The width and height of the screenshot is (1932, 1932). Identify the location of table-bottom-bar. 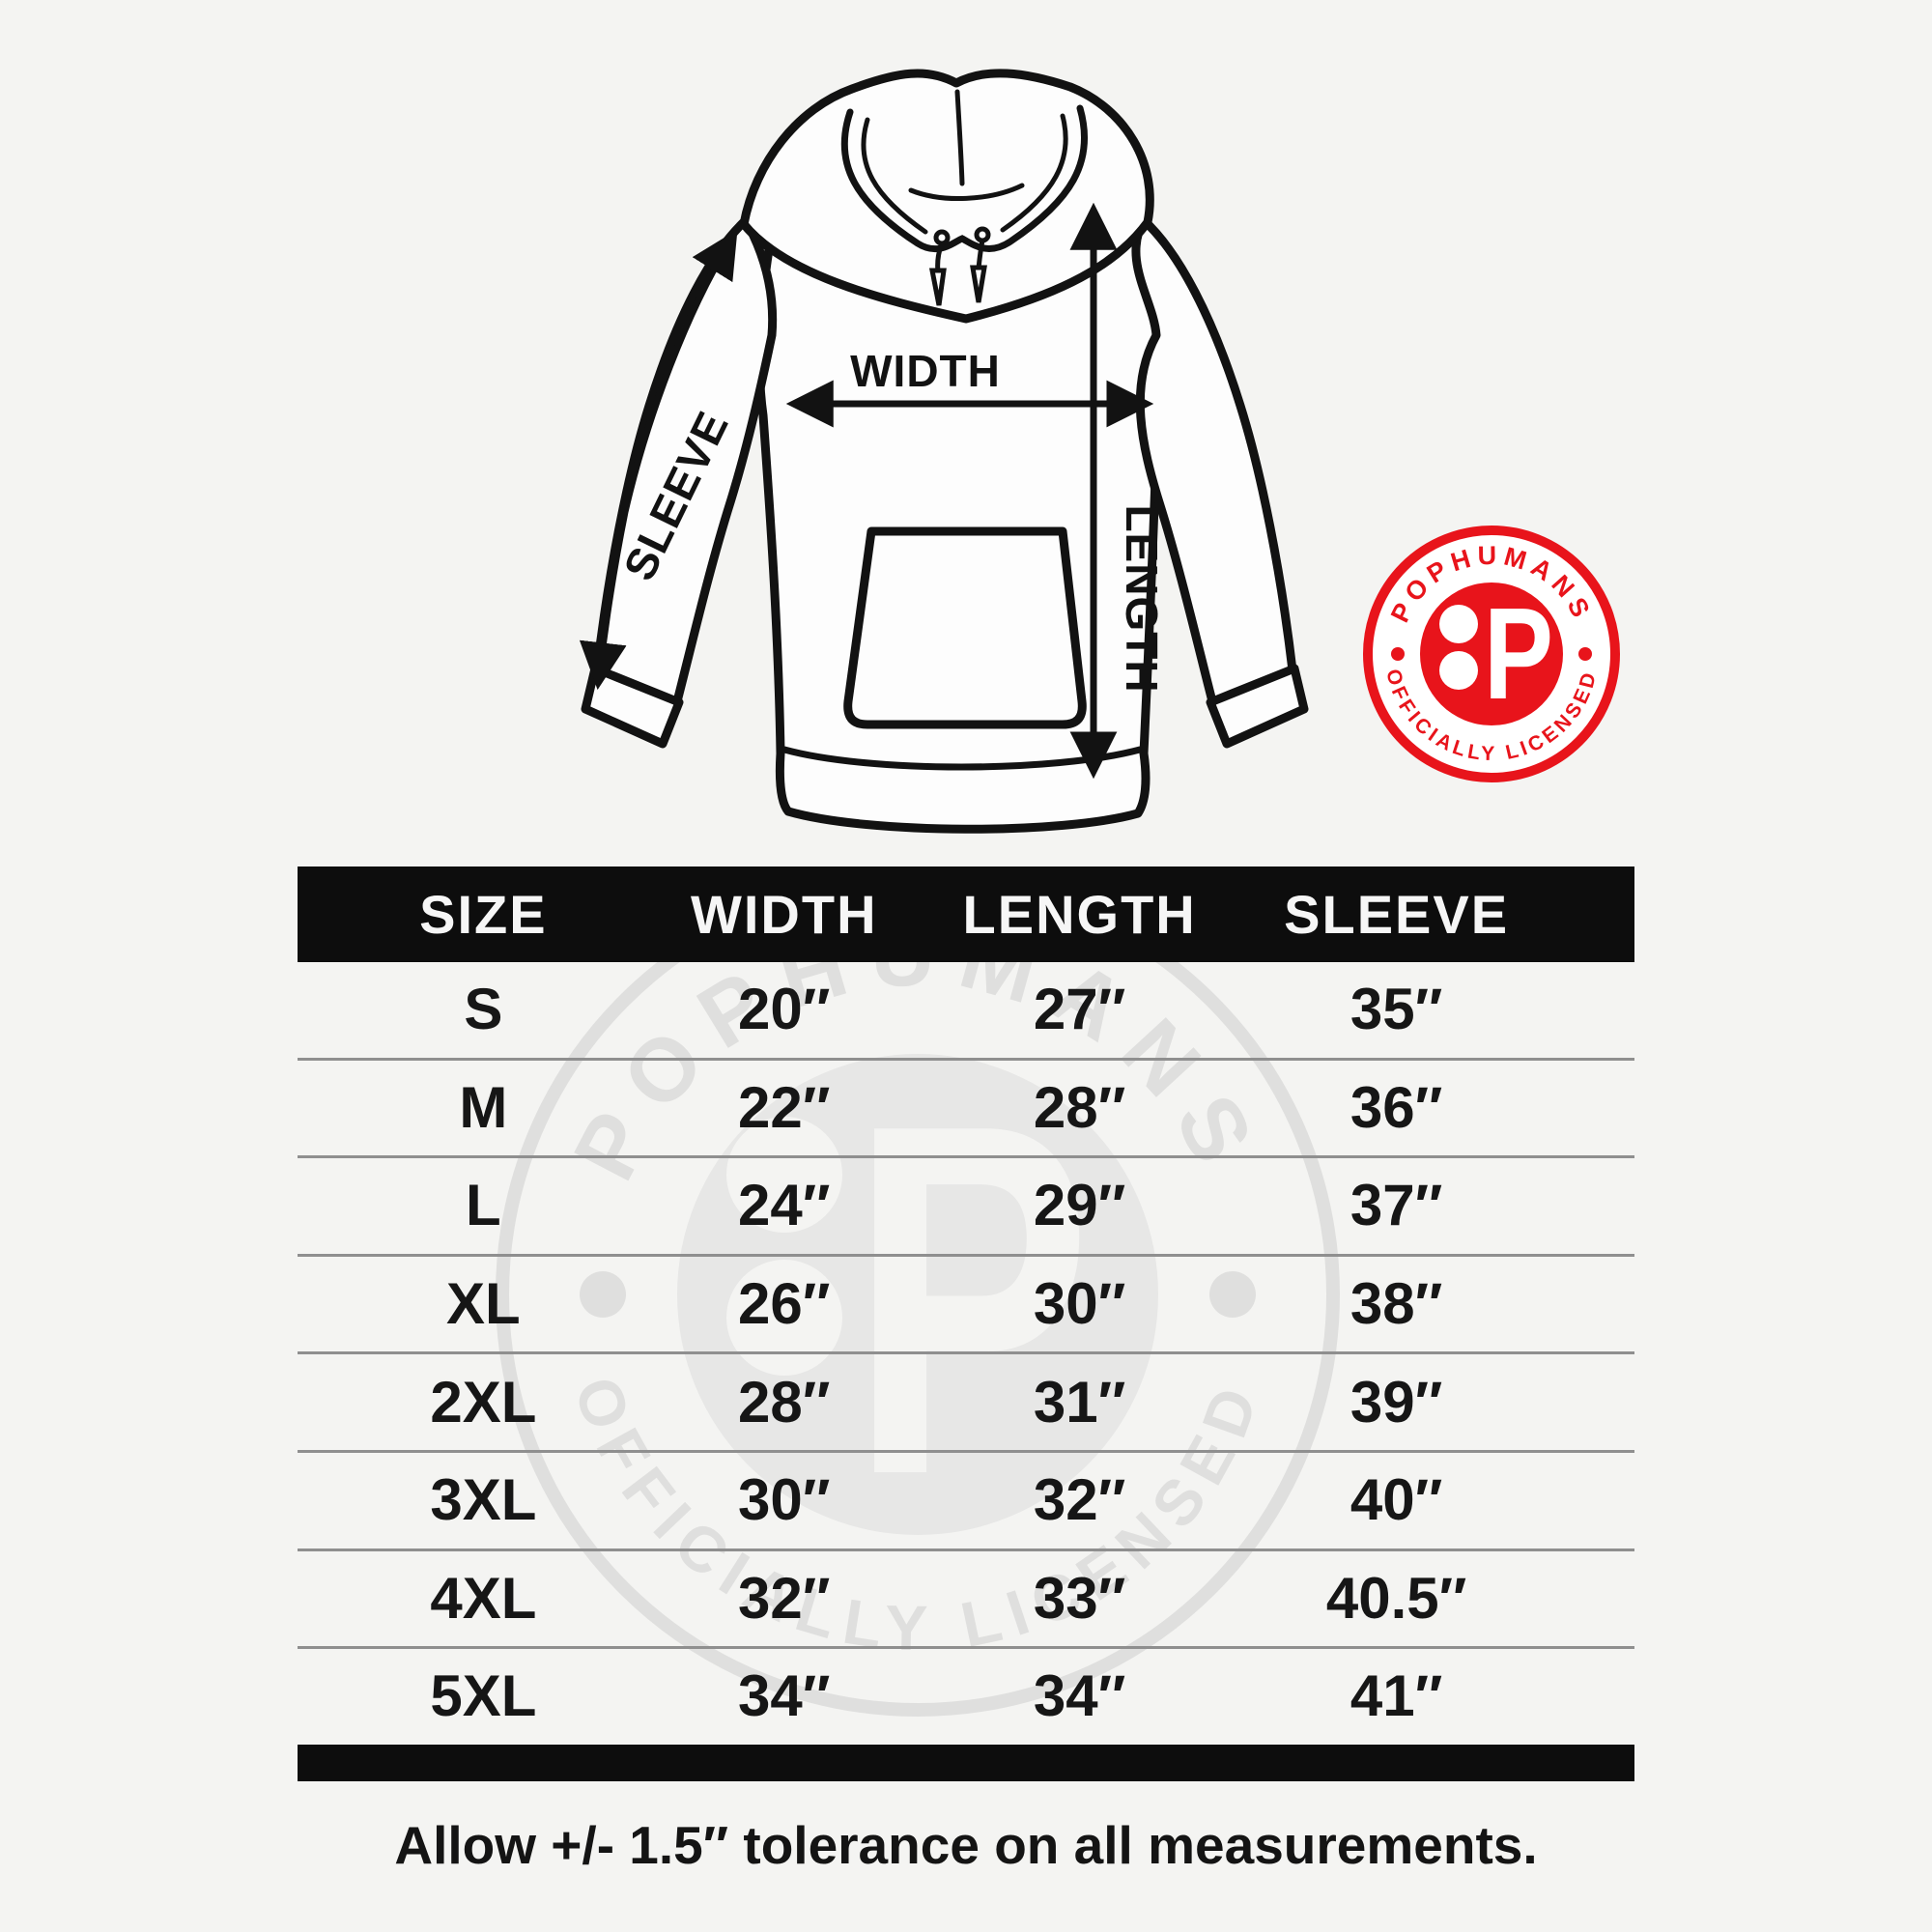
(966, 1762).